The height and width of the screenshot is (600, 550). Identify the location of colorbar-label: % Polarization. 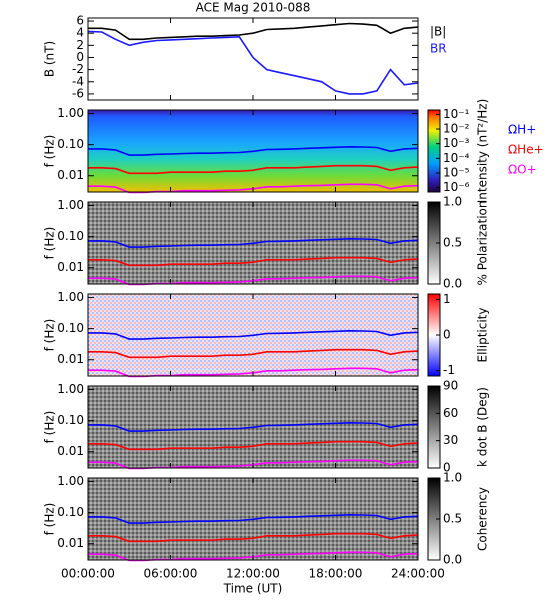
(483, 243).